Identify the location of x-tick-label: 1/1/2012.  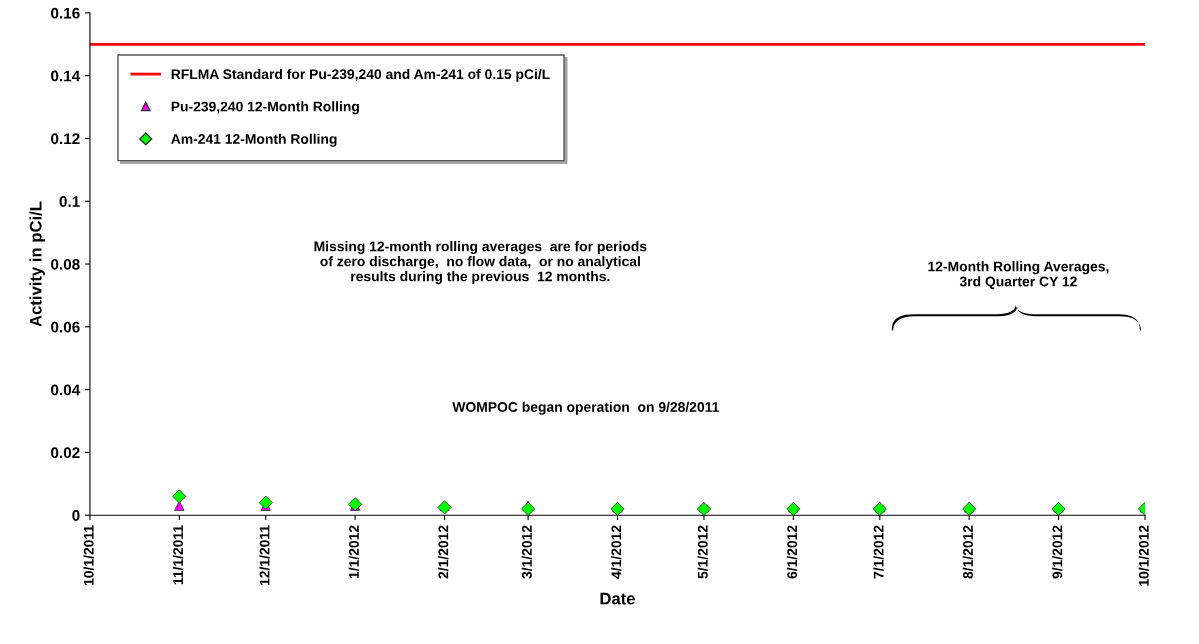
(354, 552).